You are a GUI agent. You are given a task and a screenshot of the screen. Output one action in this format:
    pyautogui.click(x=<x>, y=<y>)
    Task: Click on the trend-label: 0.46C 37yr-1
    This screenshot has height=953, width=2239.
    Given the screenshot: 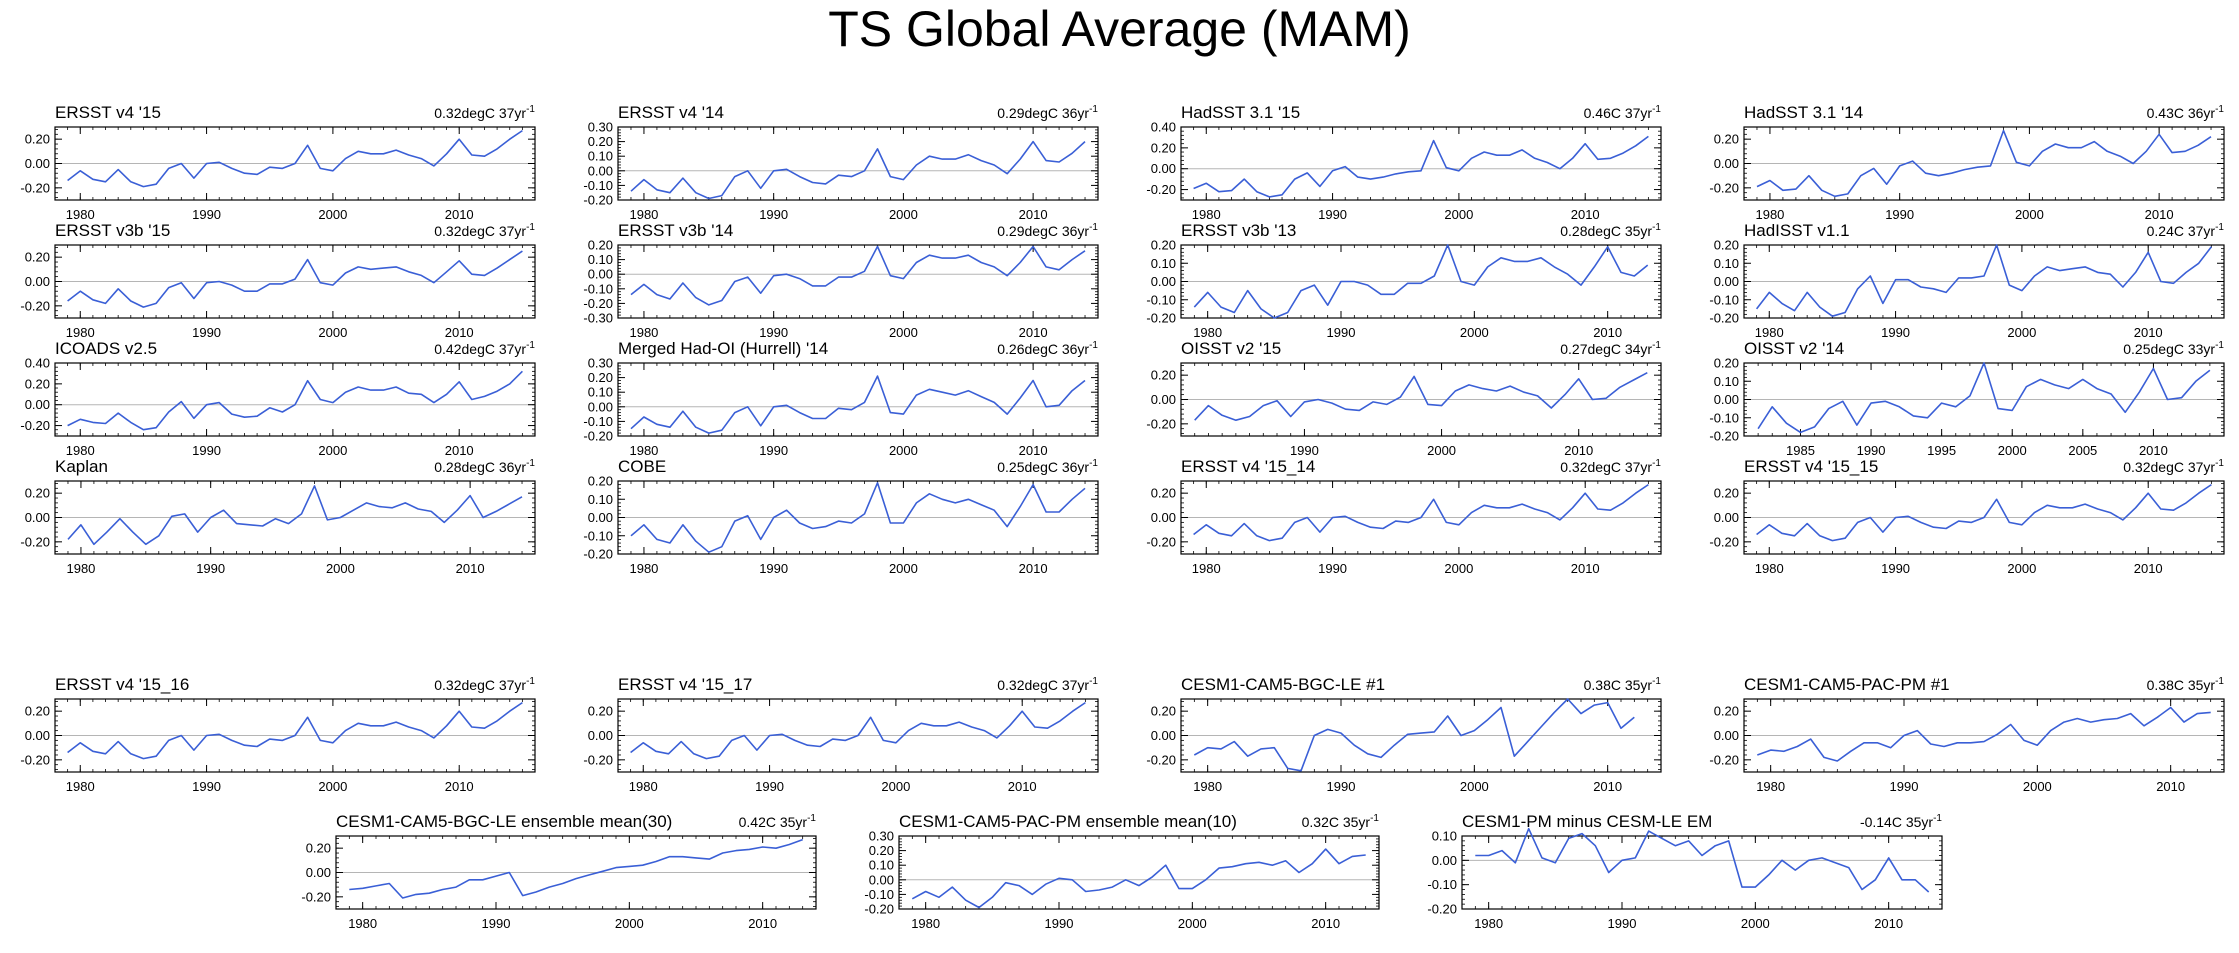 What is the action you would take?
    pyautogui.click(x=1623, y=112)
    